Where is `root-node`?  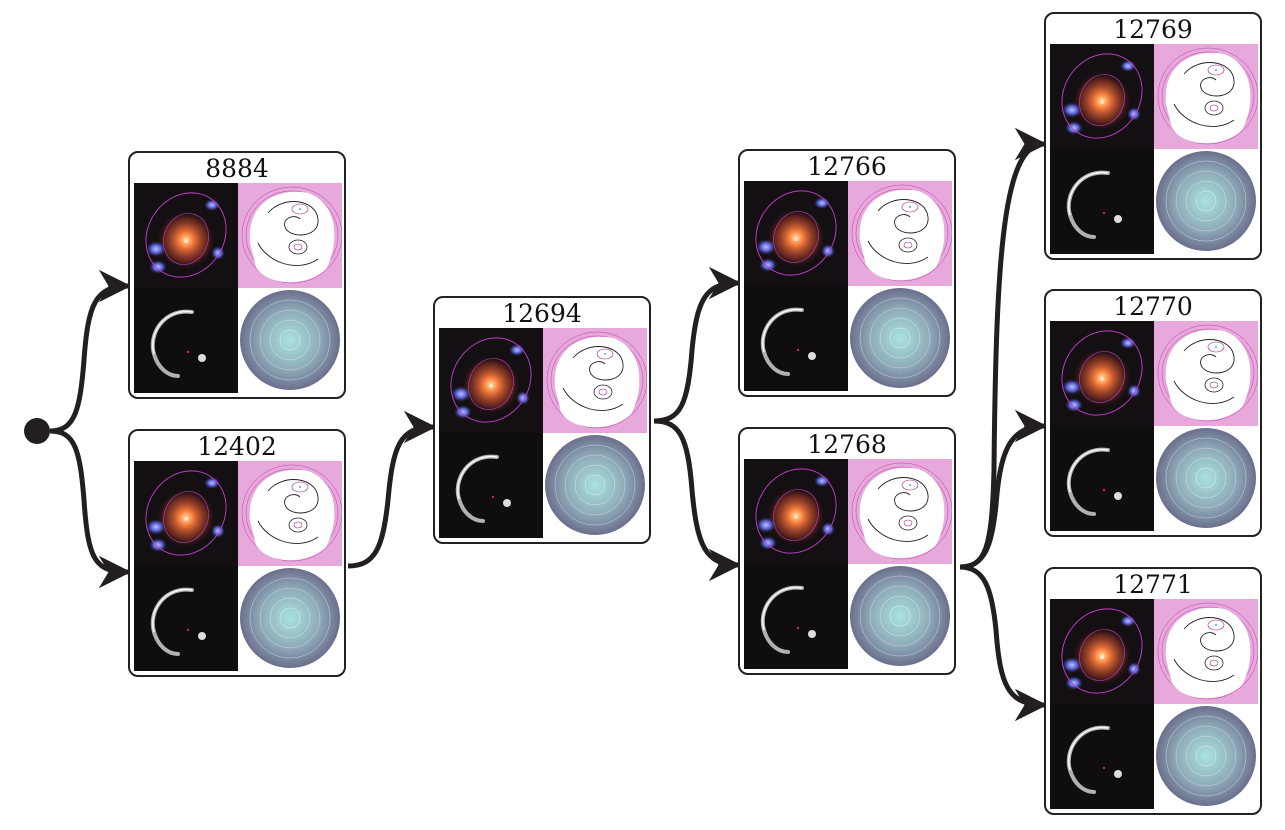 root-node is located at coordinates (37, 431).